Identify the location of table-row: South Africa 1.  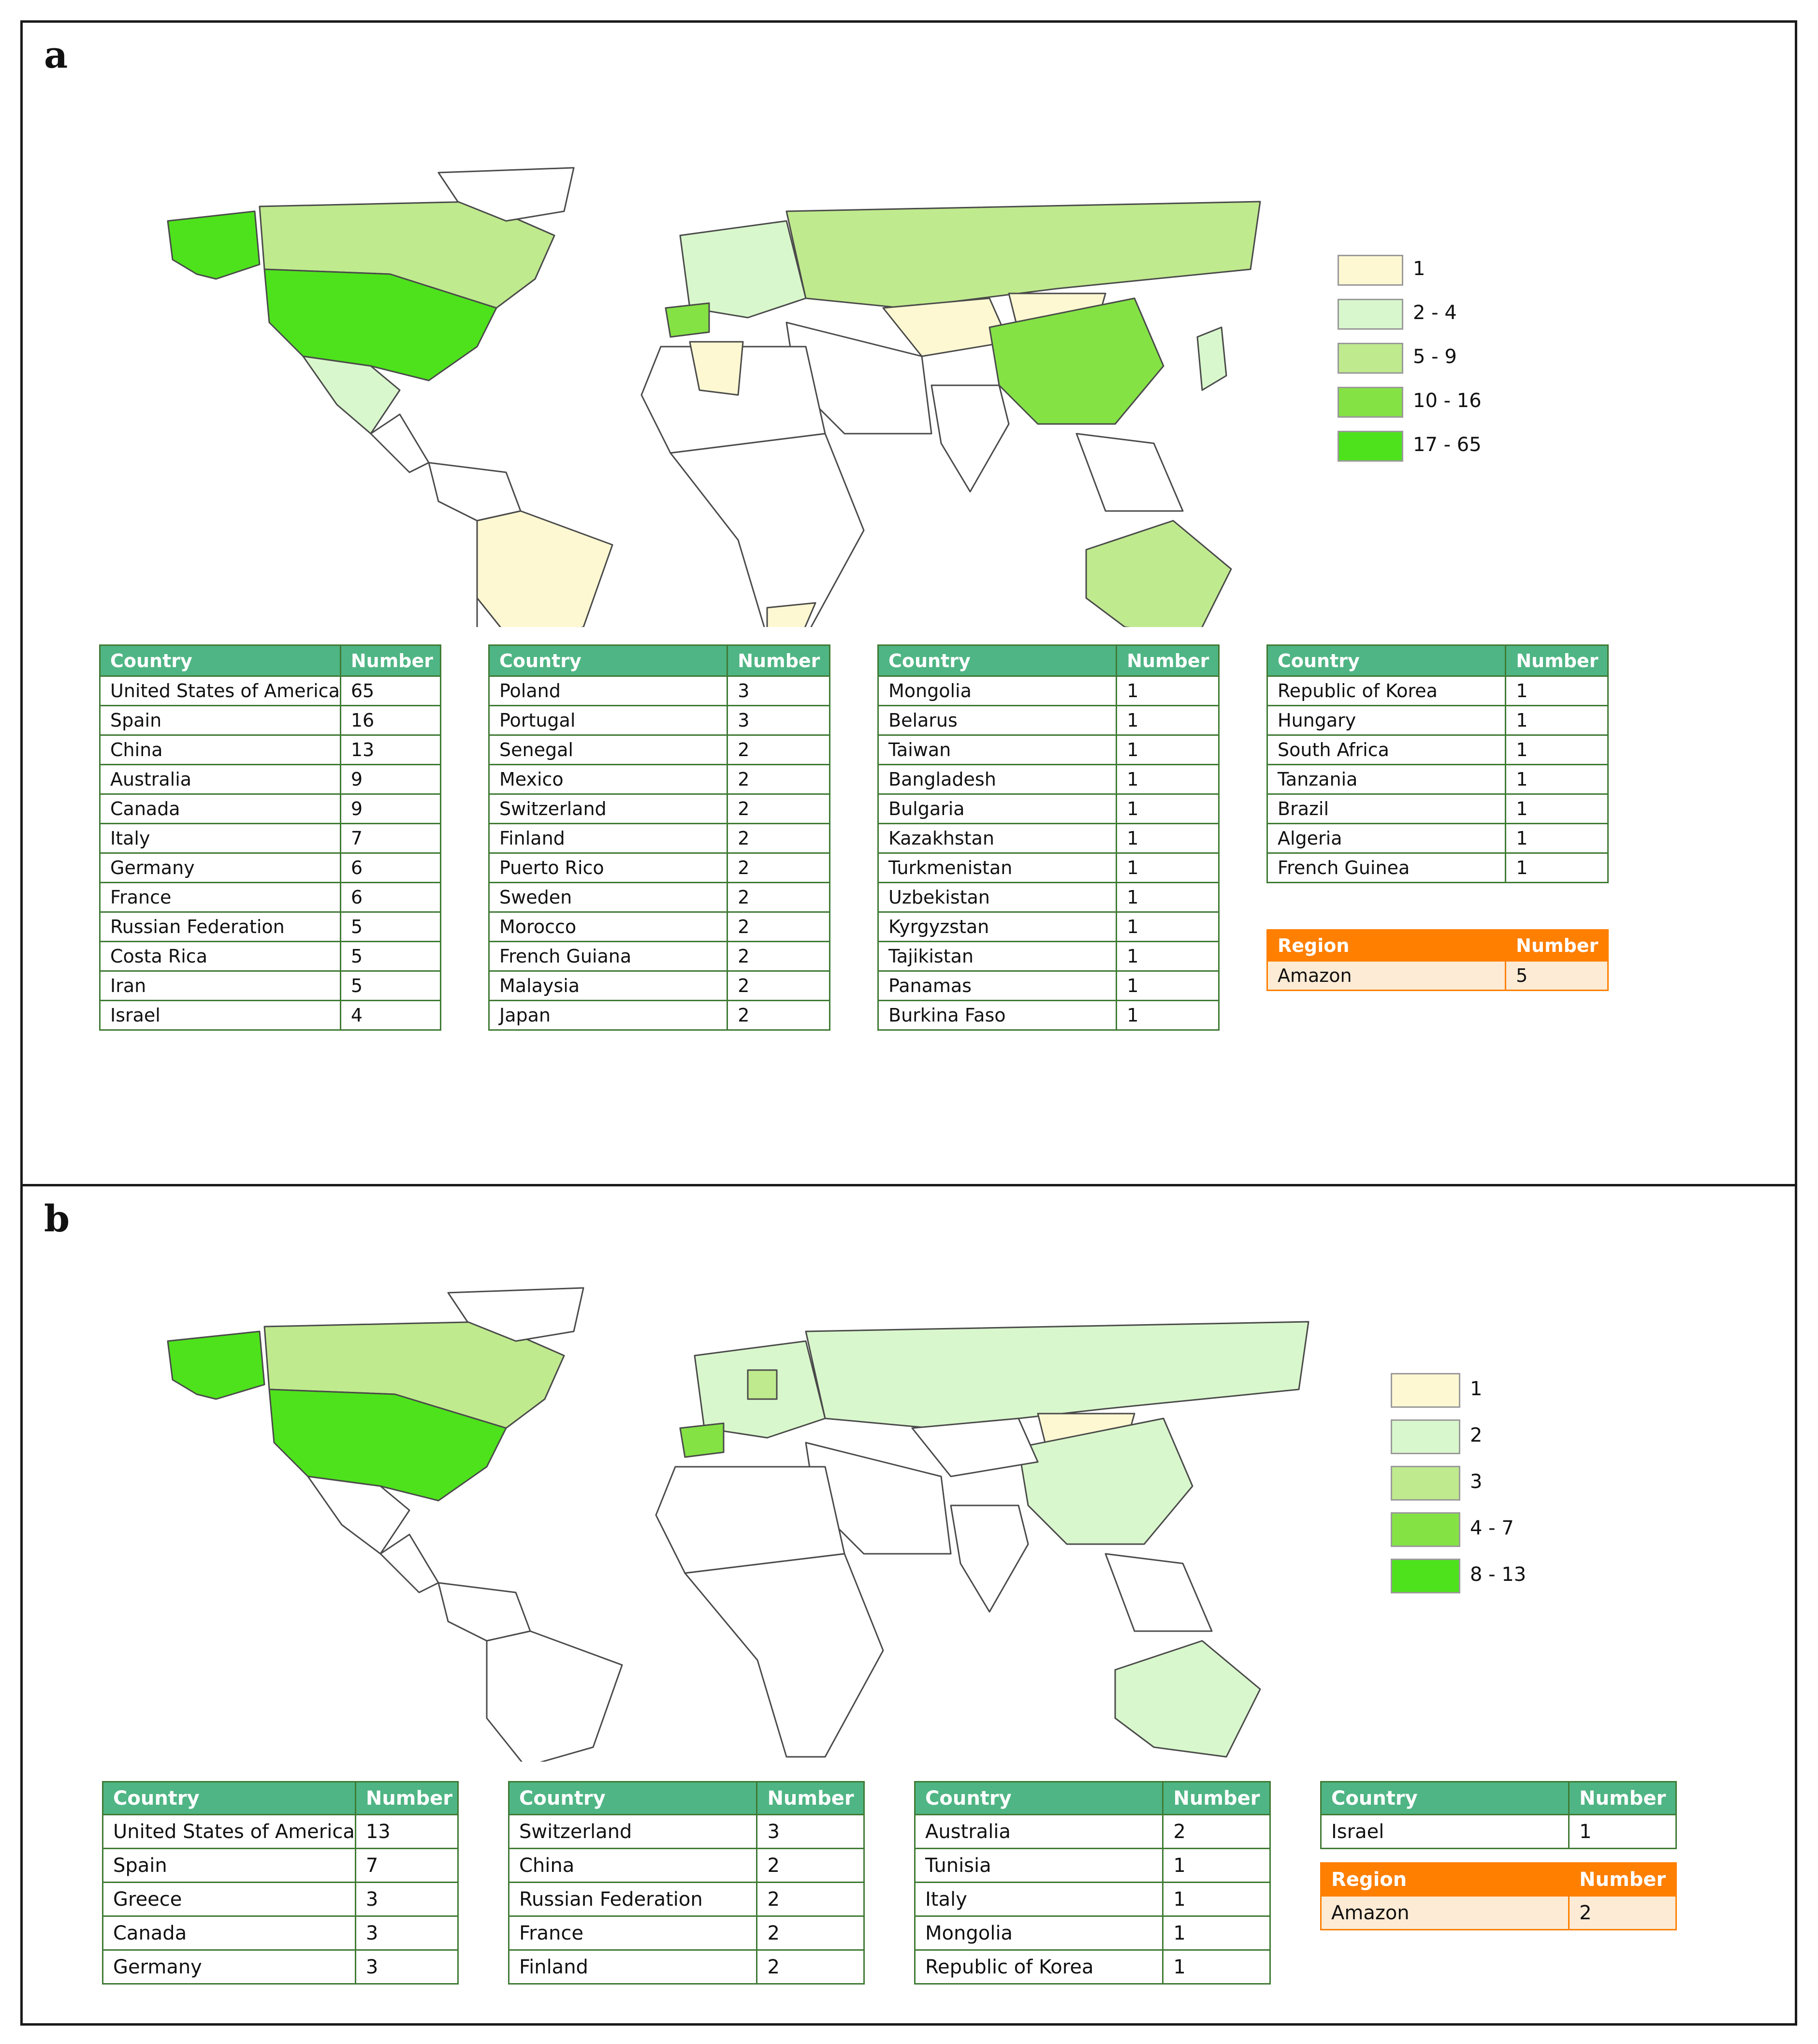
(1437, 749).